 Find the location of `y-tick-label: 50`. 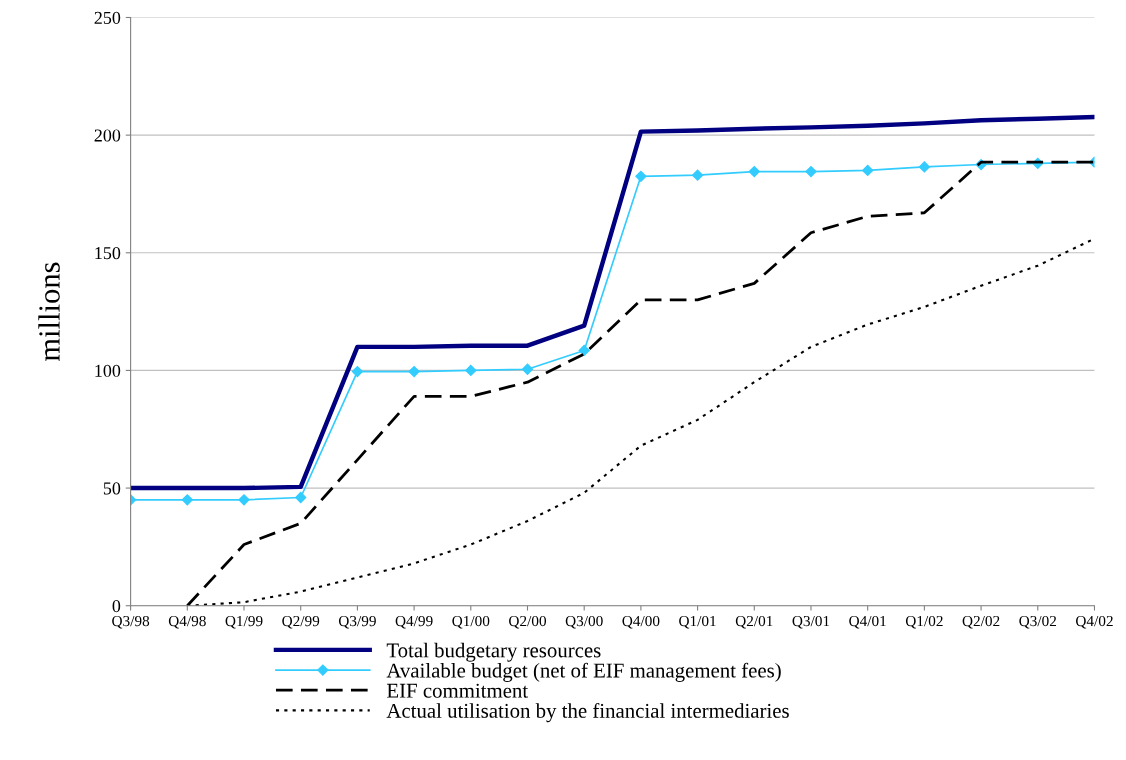

y-tick-label: 50 is located at coordinates (112, 488).